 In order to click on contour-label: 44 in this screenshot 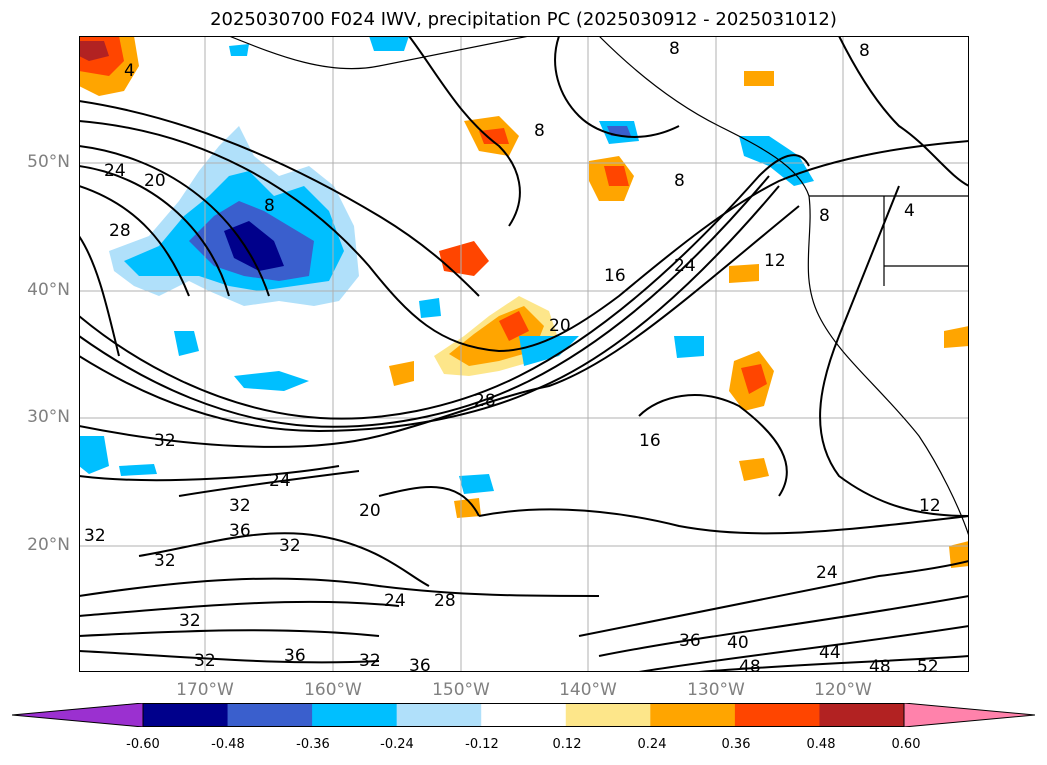, I will do `click(830, 653)`.